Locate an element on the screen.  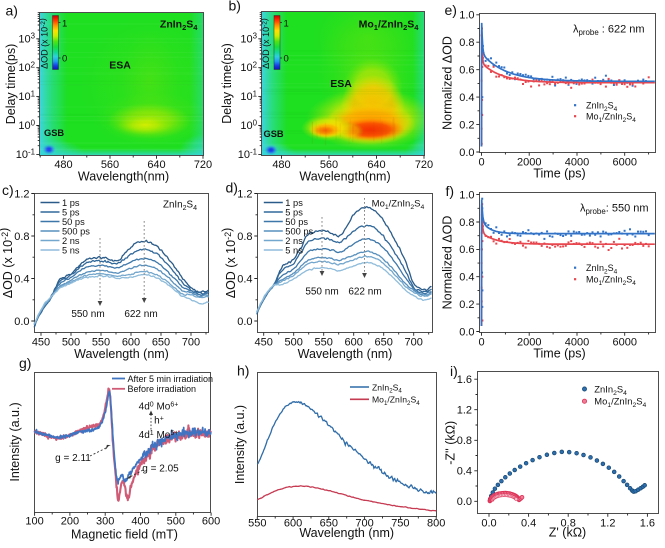
svg-text: 300 is located at coordinates (105, 522).